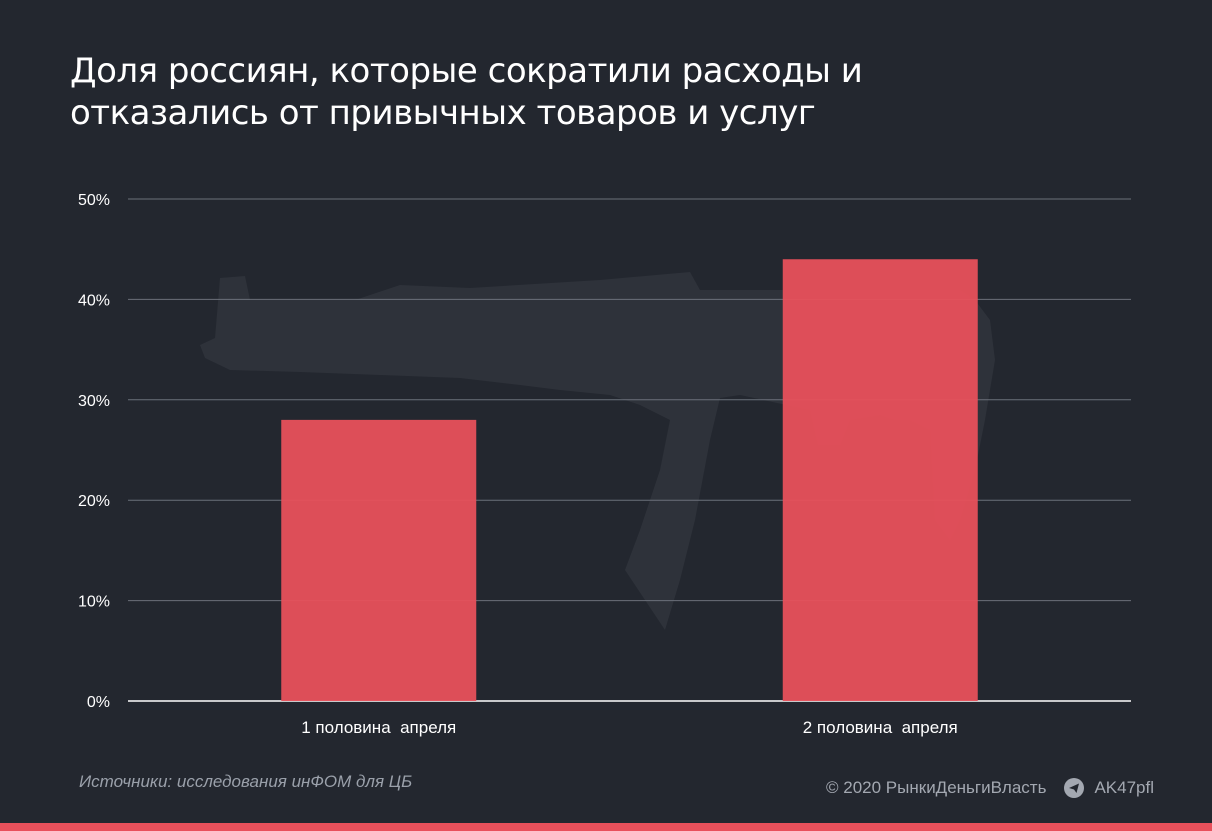 This screenshot has width=1212, height=831. Describe the element at coordinates (443, 113) in the screenshot. I see `chart-title-line-2: отказались от привычных товаров и услуг` at that location.